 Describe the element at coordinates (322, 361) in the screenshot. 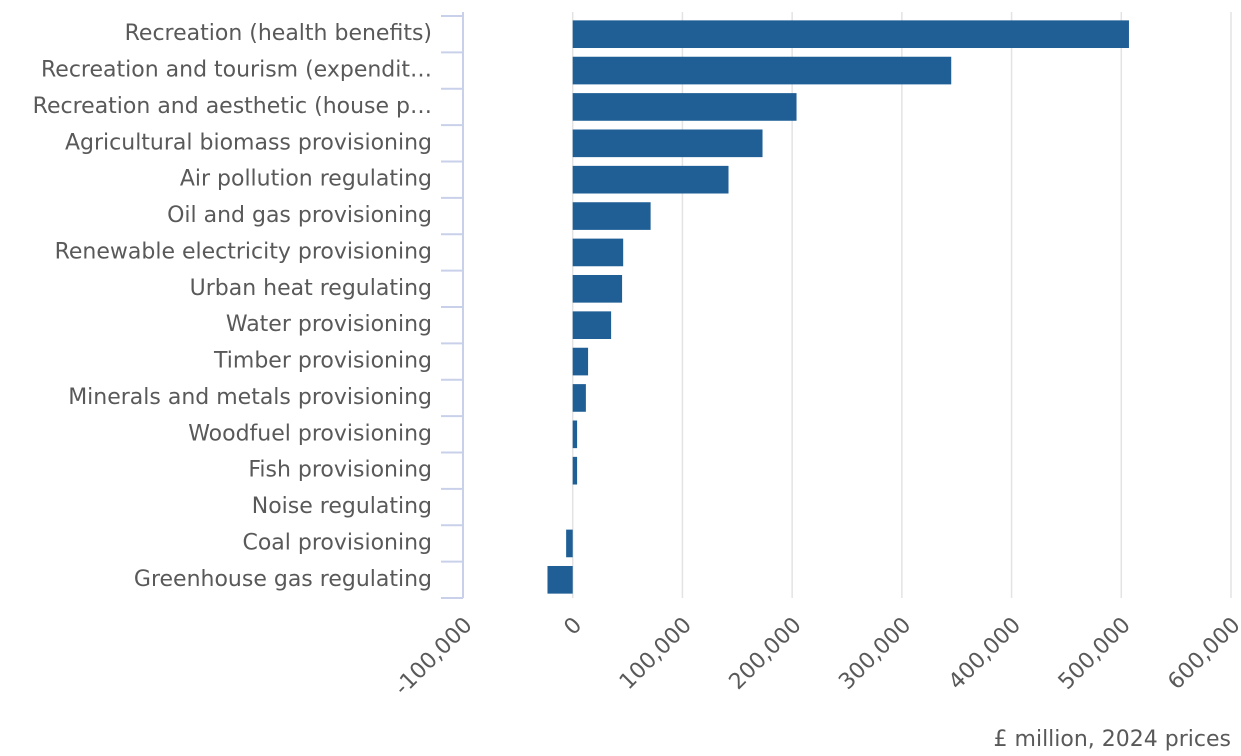

I see `y-tick-label: Timber provisioning` at that location.